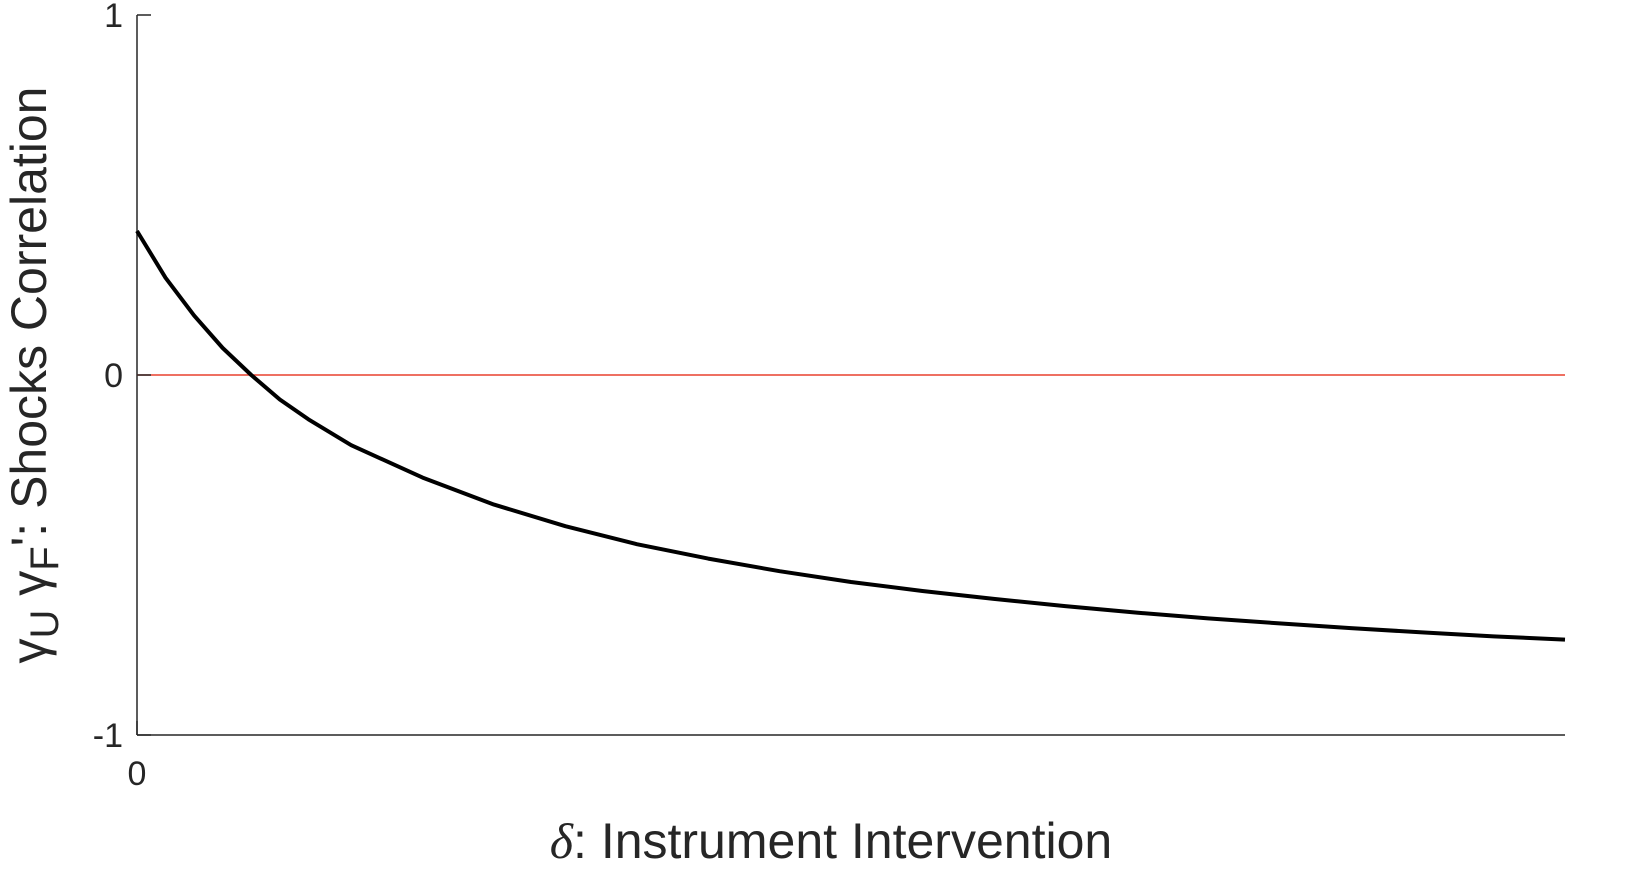 The width and height of the screenshot is (1630, 894). I want to click on y-axis-label-sub-u: U, so click(45, 624).